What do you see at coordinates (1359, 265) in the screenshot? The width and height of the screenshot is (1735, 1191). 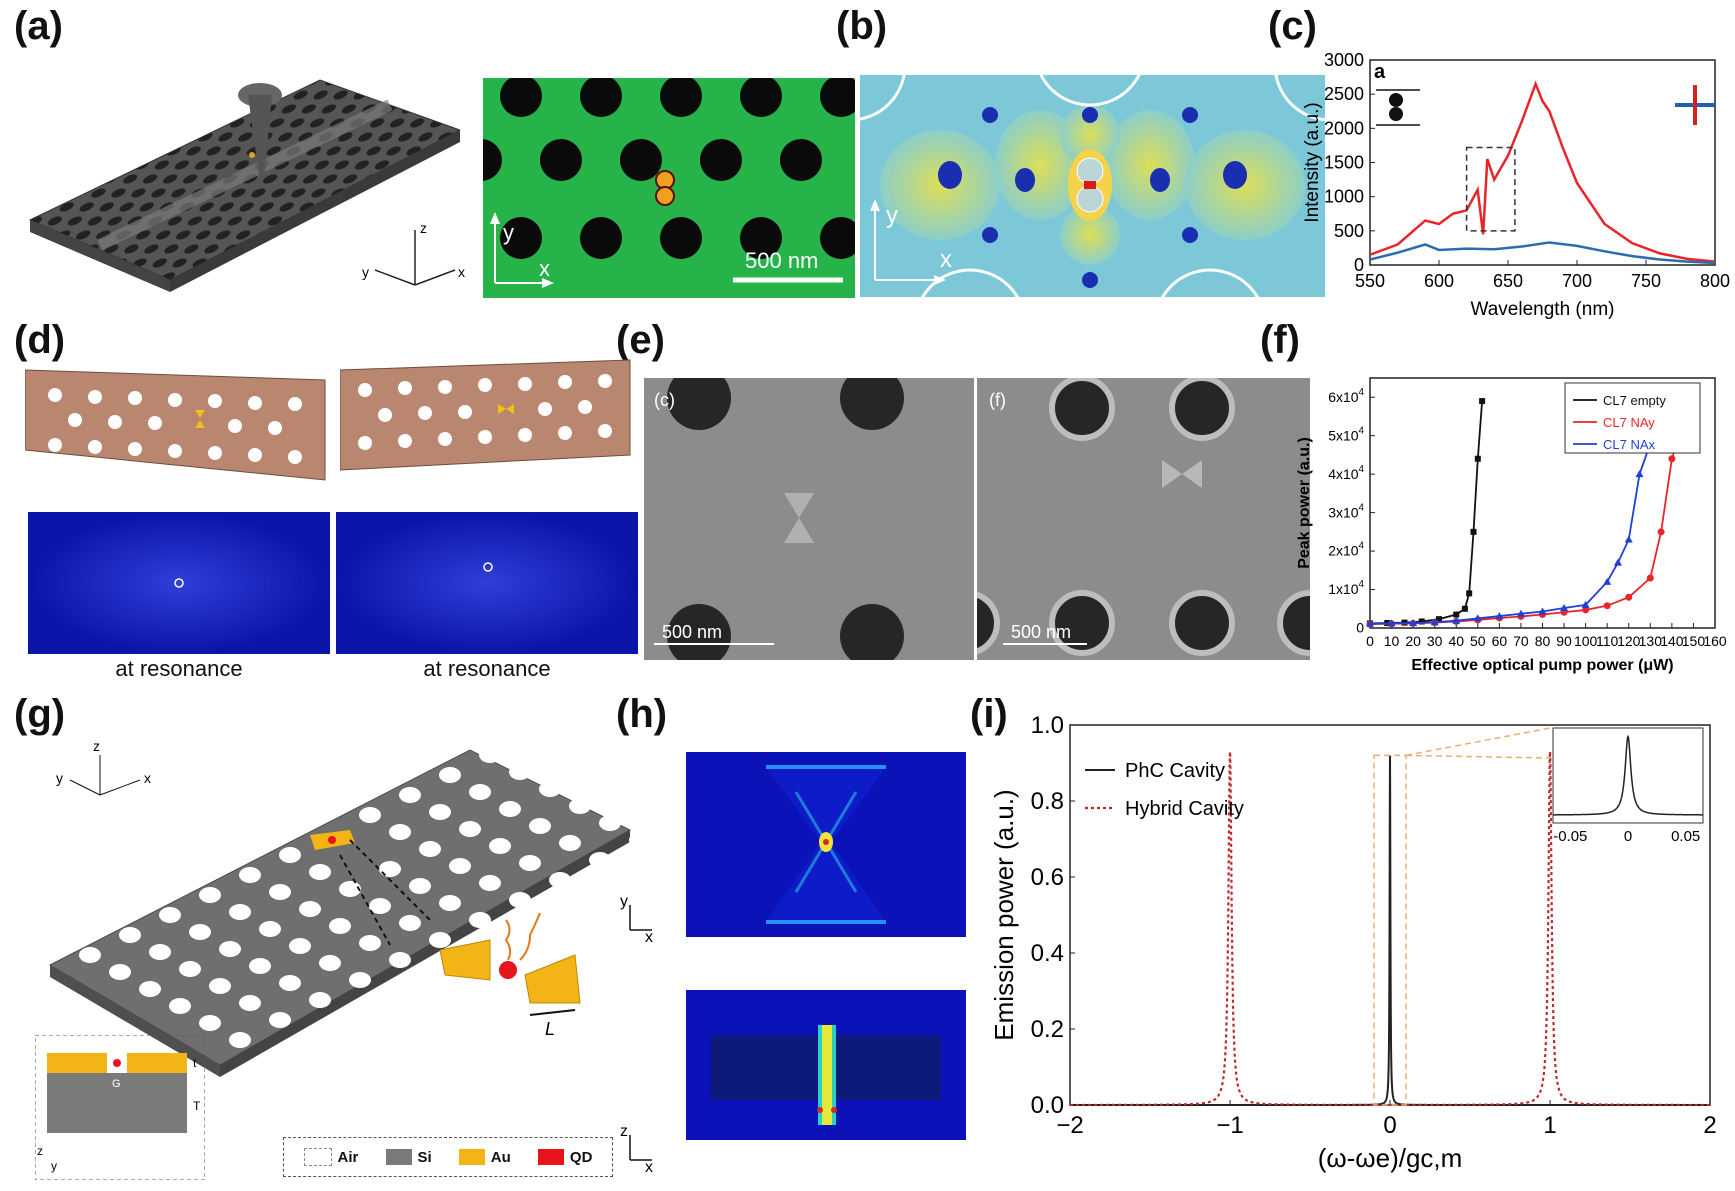 I see `y-tick-label: 0` at bounding box center [1359, 265].